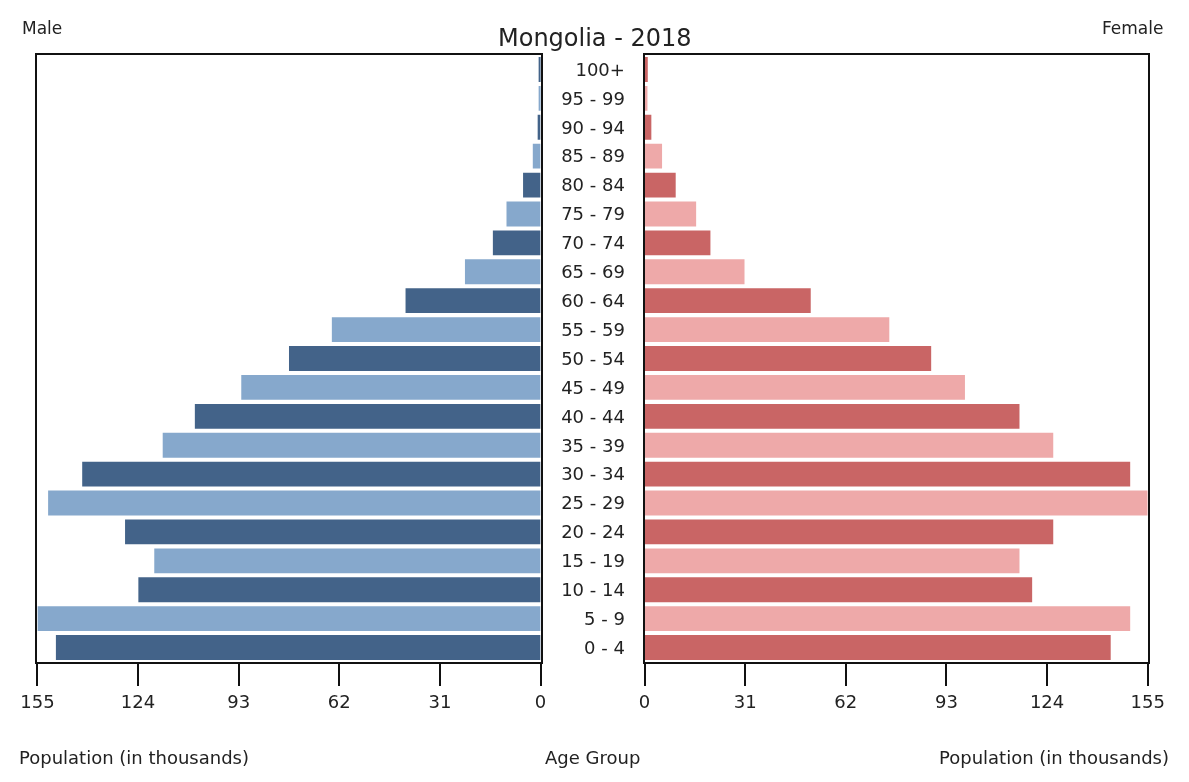 This screenshot has height=782, width=1189. I want to click on y-tick-label: 15 - 19, so click(593, 561).